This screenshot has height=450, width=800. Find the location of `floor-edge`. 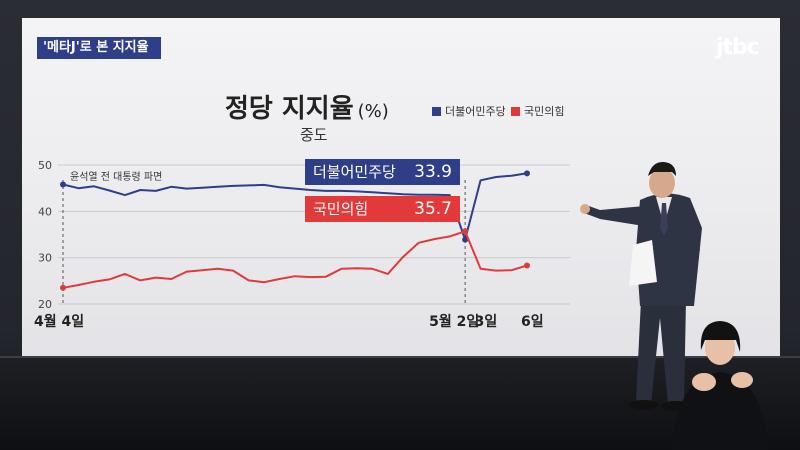

floor-edge is located at coordinates (400, 357).